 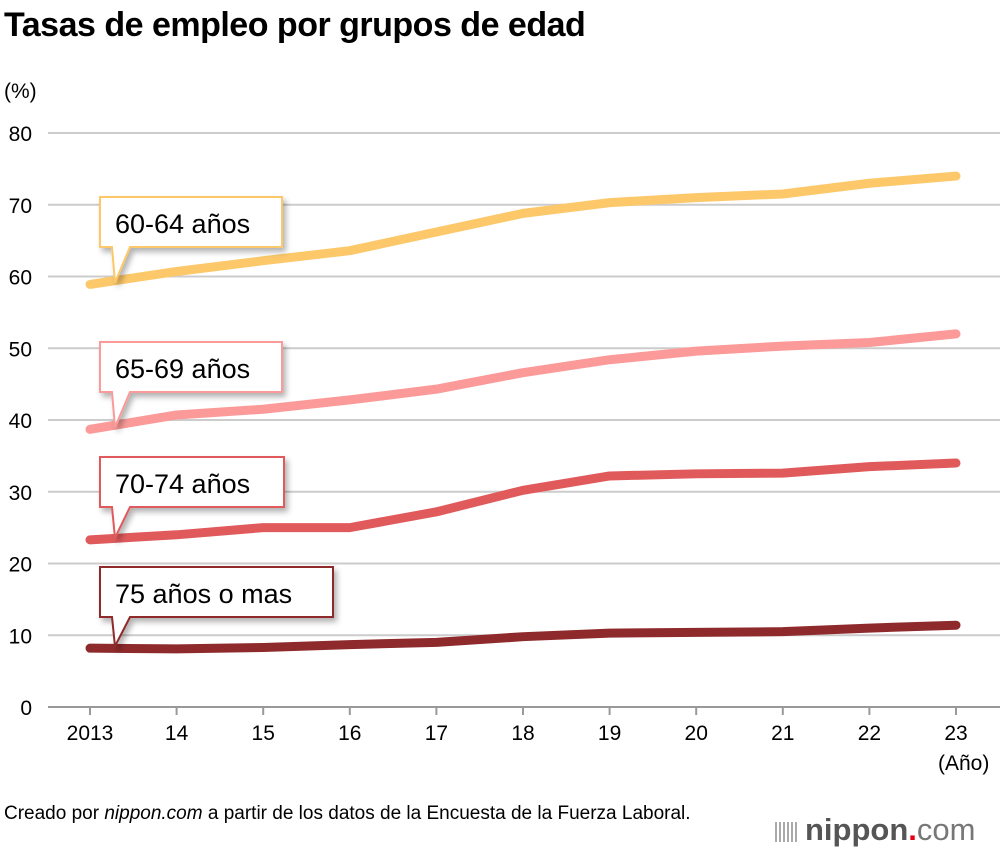 What do you see at coordinates (349, 733) in the screenshot?
I see `x-tick-label: 16` at bounding box center [349, 733].